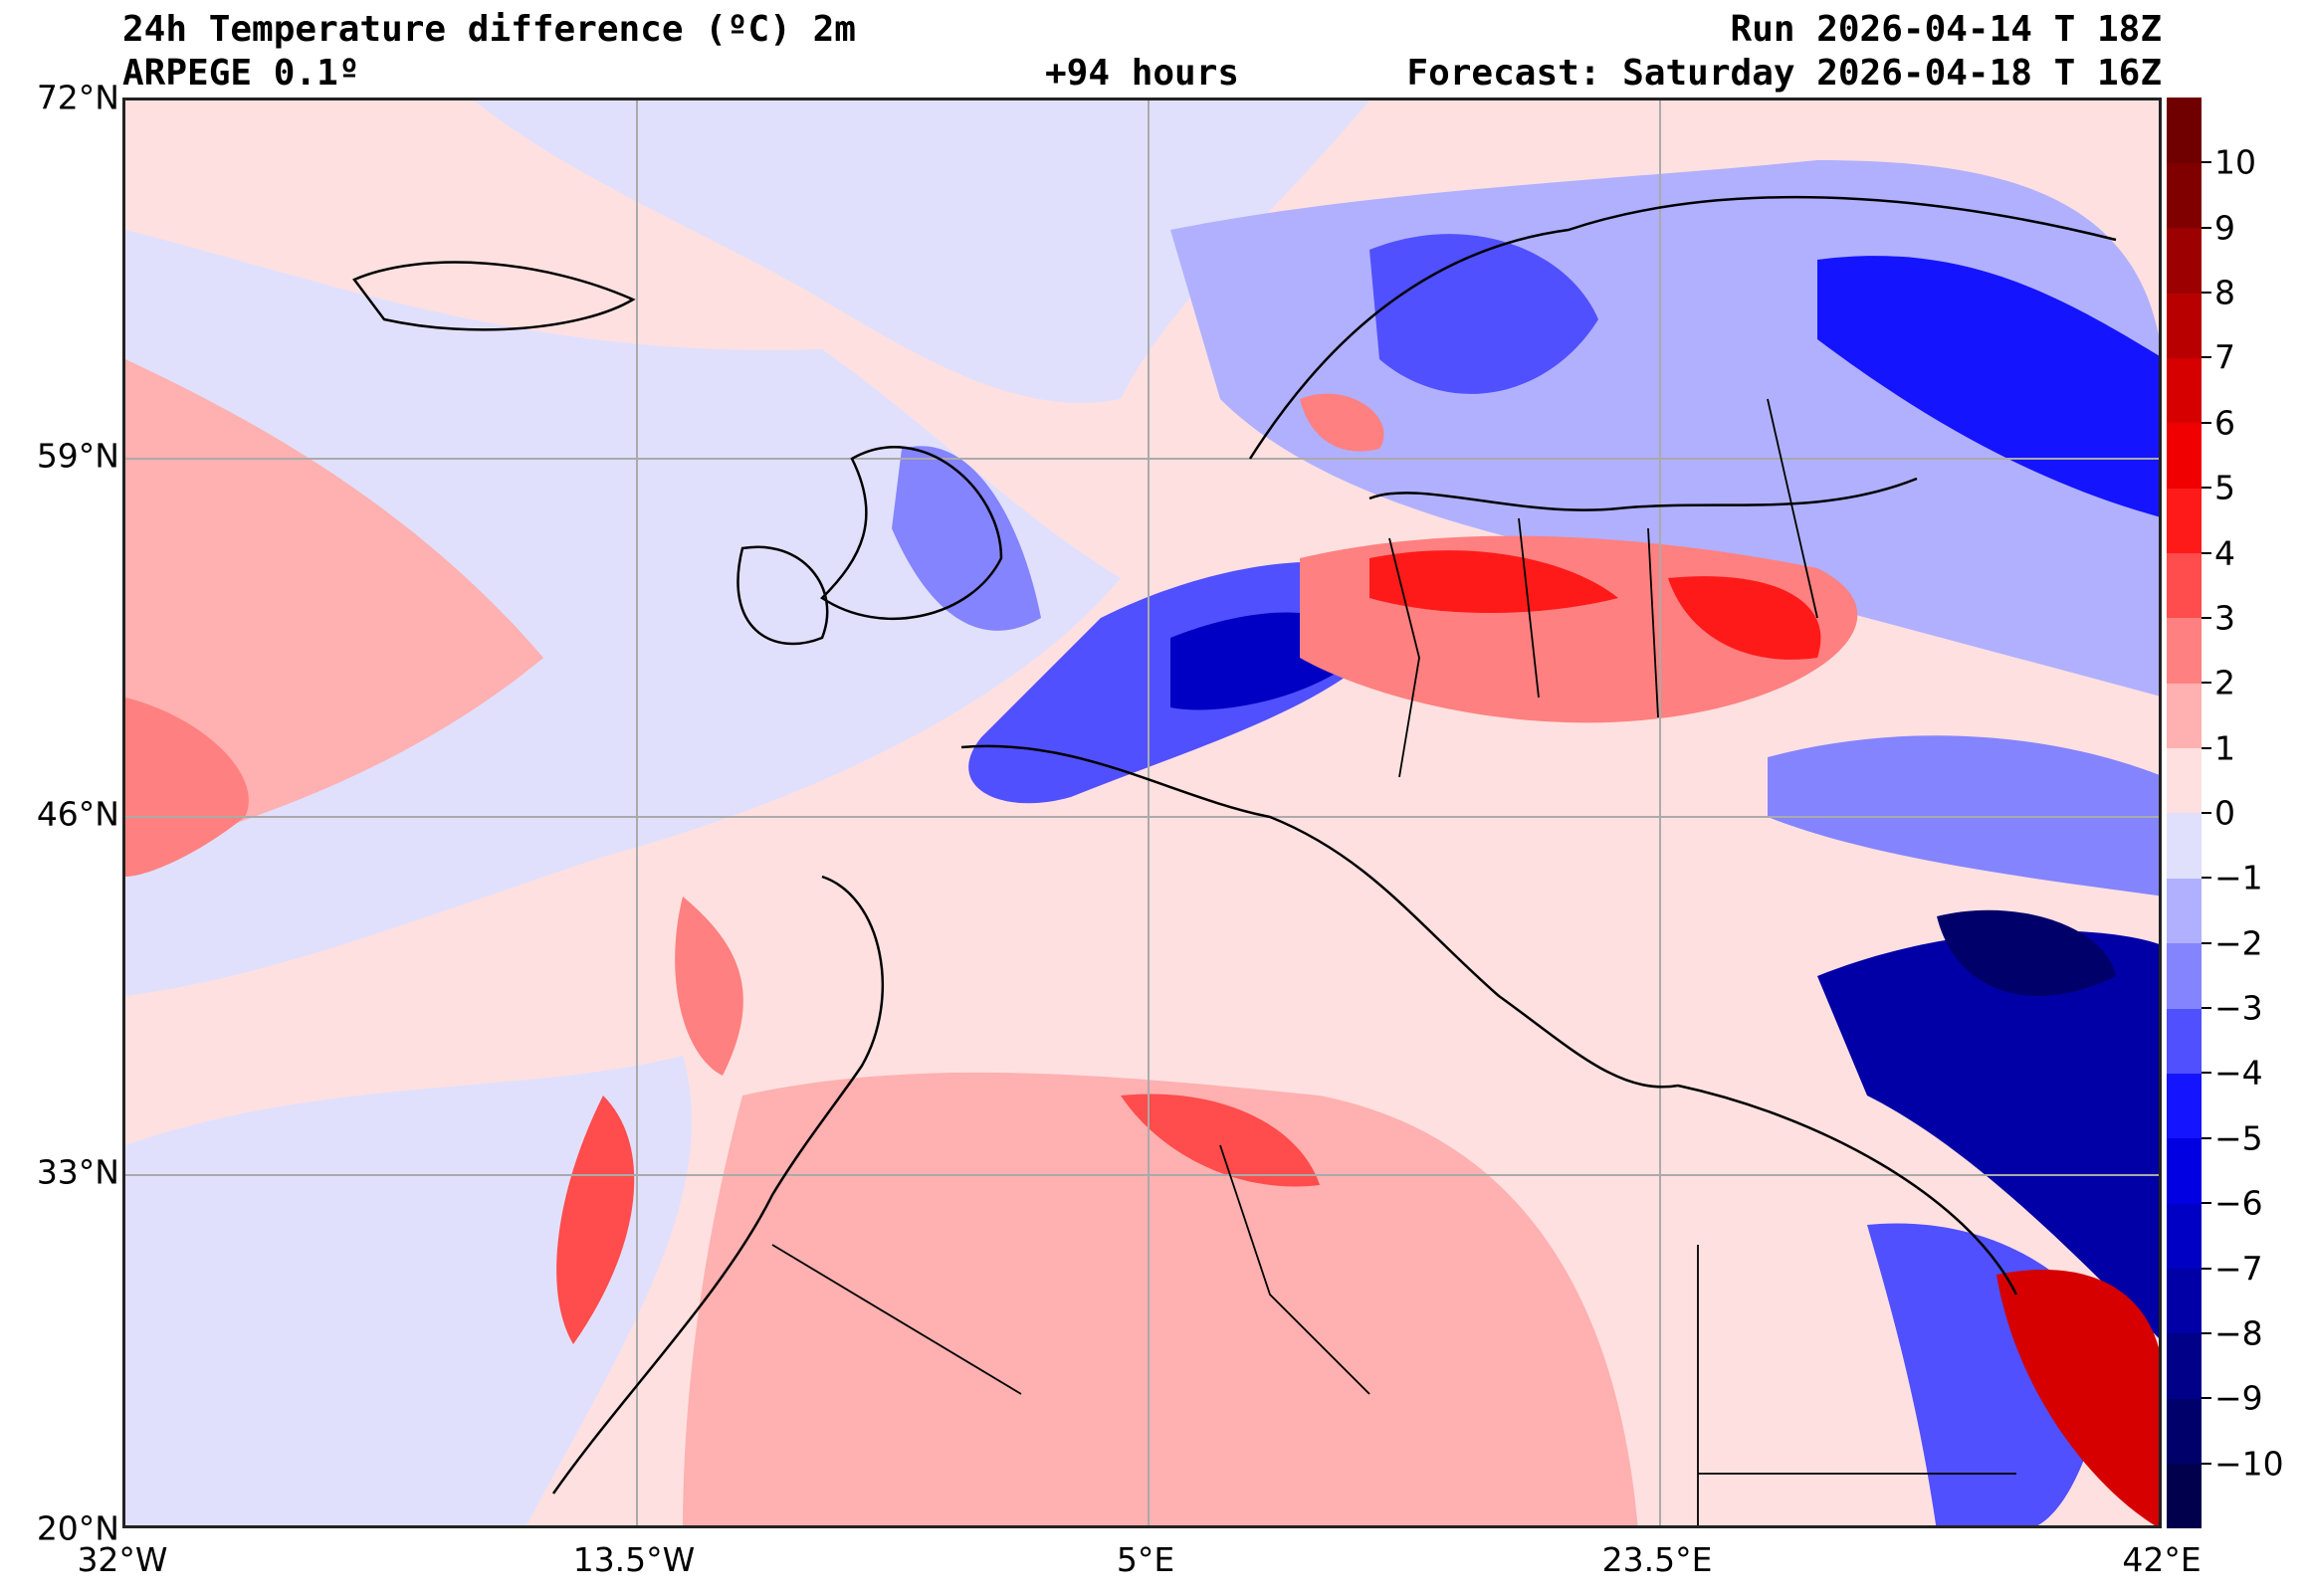 The width and height of the screenshot is (2309, 1596). What do you see at coordinates (122, 1560) in the screenshot?
I see `lon-label: 32°W` at bounding box center [122, 1560].